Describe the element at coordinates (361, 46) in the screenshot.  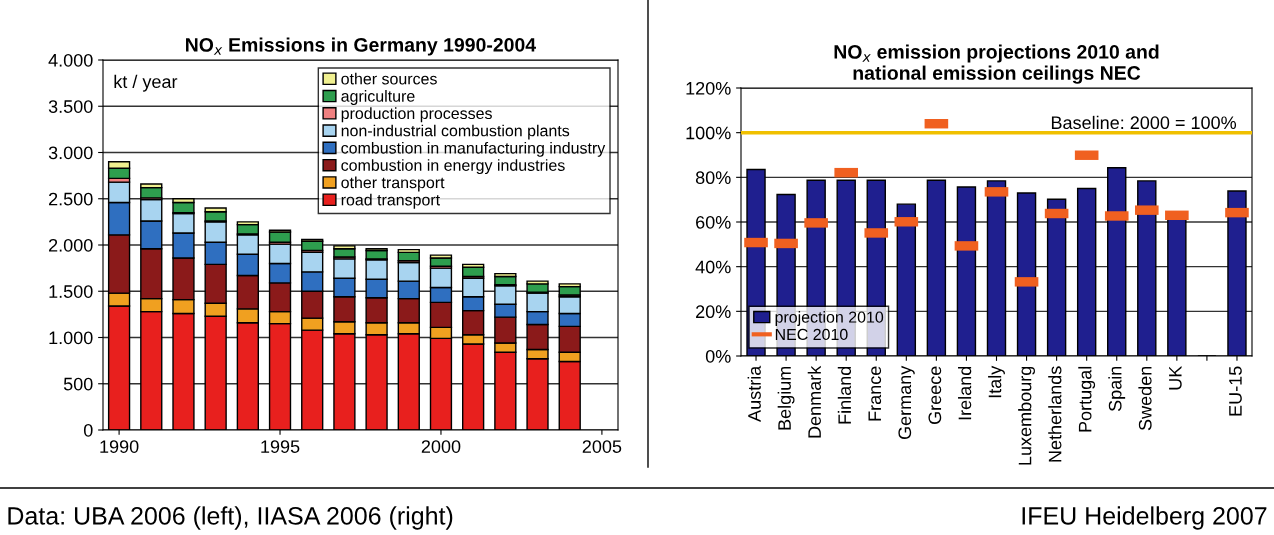
I see `chart-title: NO$_{x}$ Emissions in Germany 1990-2004` at that location.